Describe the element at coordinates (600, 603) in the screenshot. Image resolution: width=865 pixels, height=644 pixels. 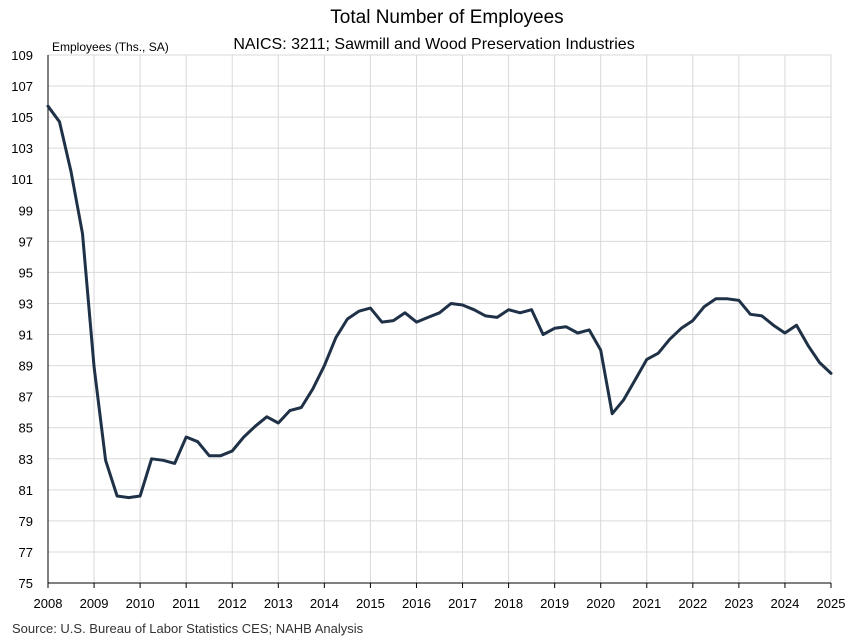
I see `x-tick-label: 2020` at that location.